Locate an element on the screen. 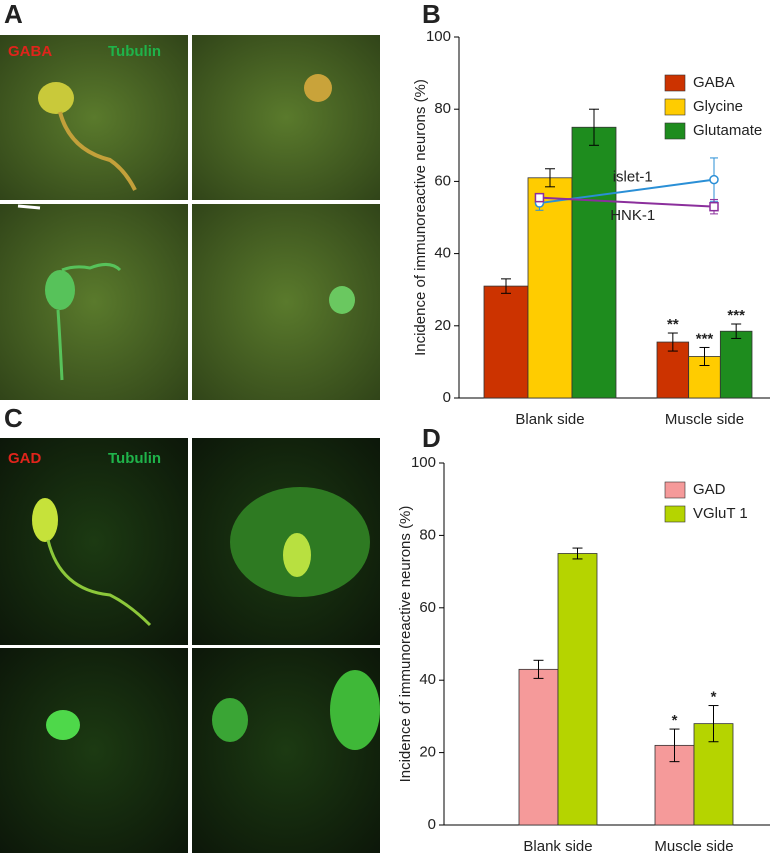 This screenshot has width=781, height=858. panel-label: B is located at coordinates (431, 14).